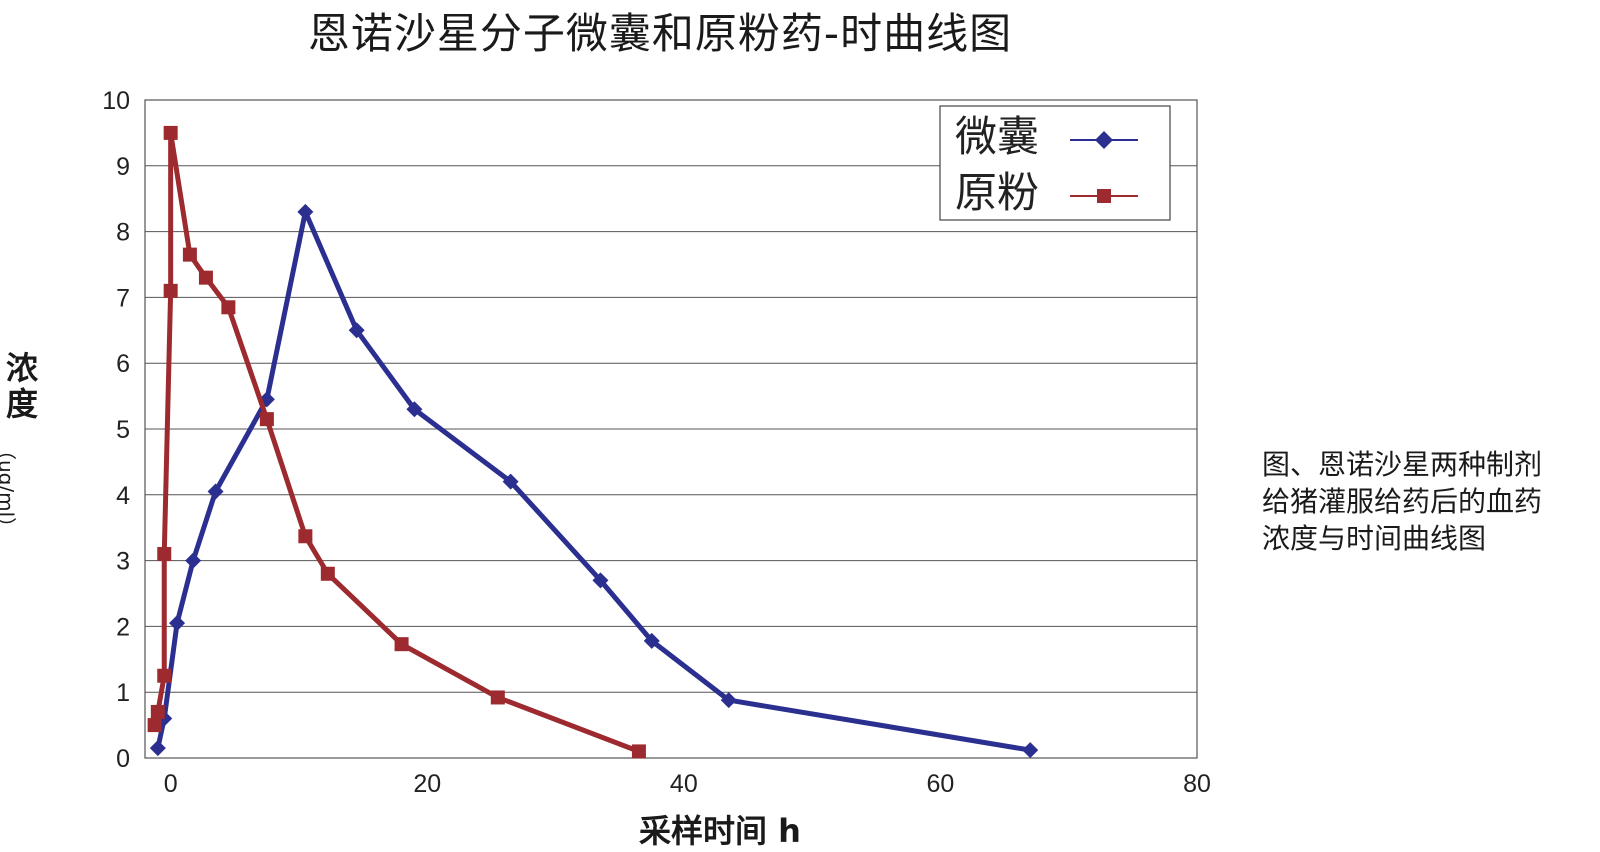  I want to click on legend-box, so click(1055, 163).